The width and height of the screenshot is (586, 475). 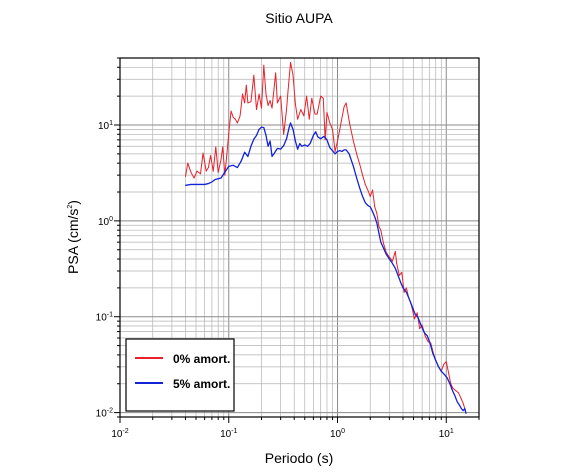 I want to click on chart-title: Sitio AUPA, so click(x=299, y=18).